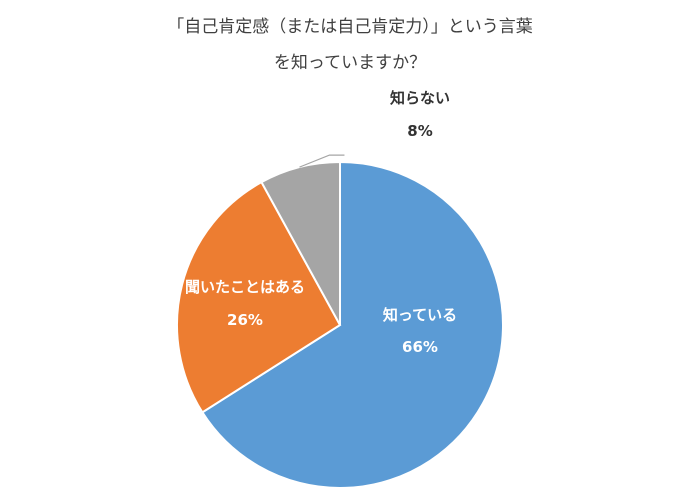  I want to click on slice-value-heard-of: 26%, so click(245, 320).